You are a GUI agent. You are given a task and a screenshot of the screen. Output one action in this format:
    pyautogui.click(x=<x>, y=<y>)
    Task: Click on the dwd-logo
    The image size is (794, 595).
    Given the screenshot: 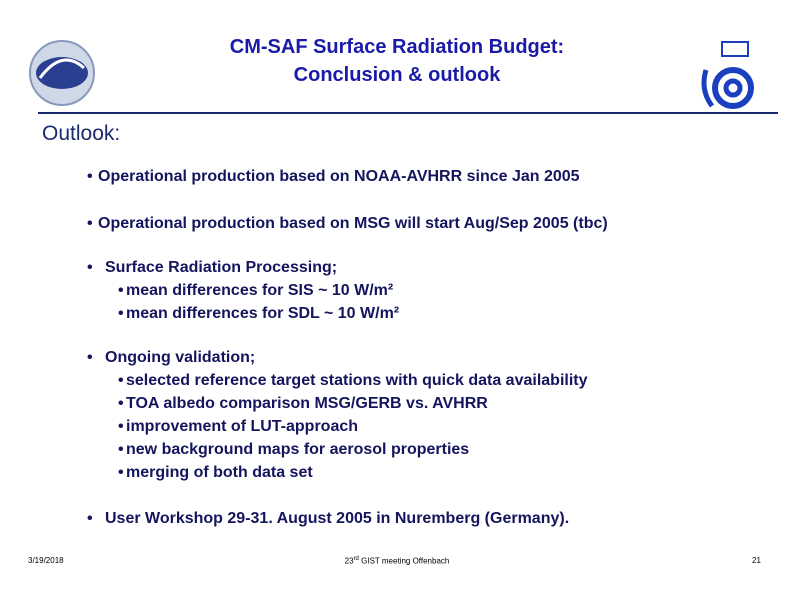 What is the action you would take?
    pyautogui.click(x=727, y=75)
    